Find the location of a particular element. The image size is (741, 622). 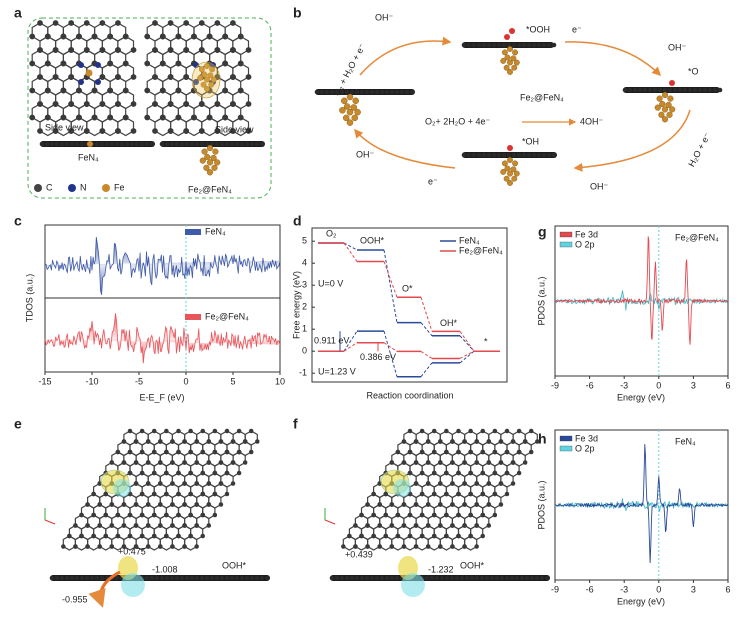

label: -1.008 is located at coordinates (165, 569).